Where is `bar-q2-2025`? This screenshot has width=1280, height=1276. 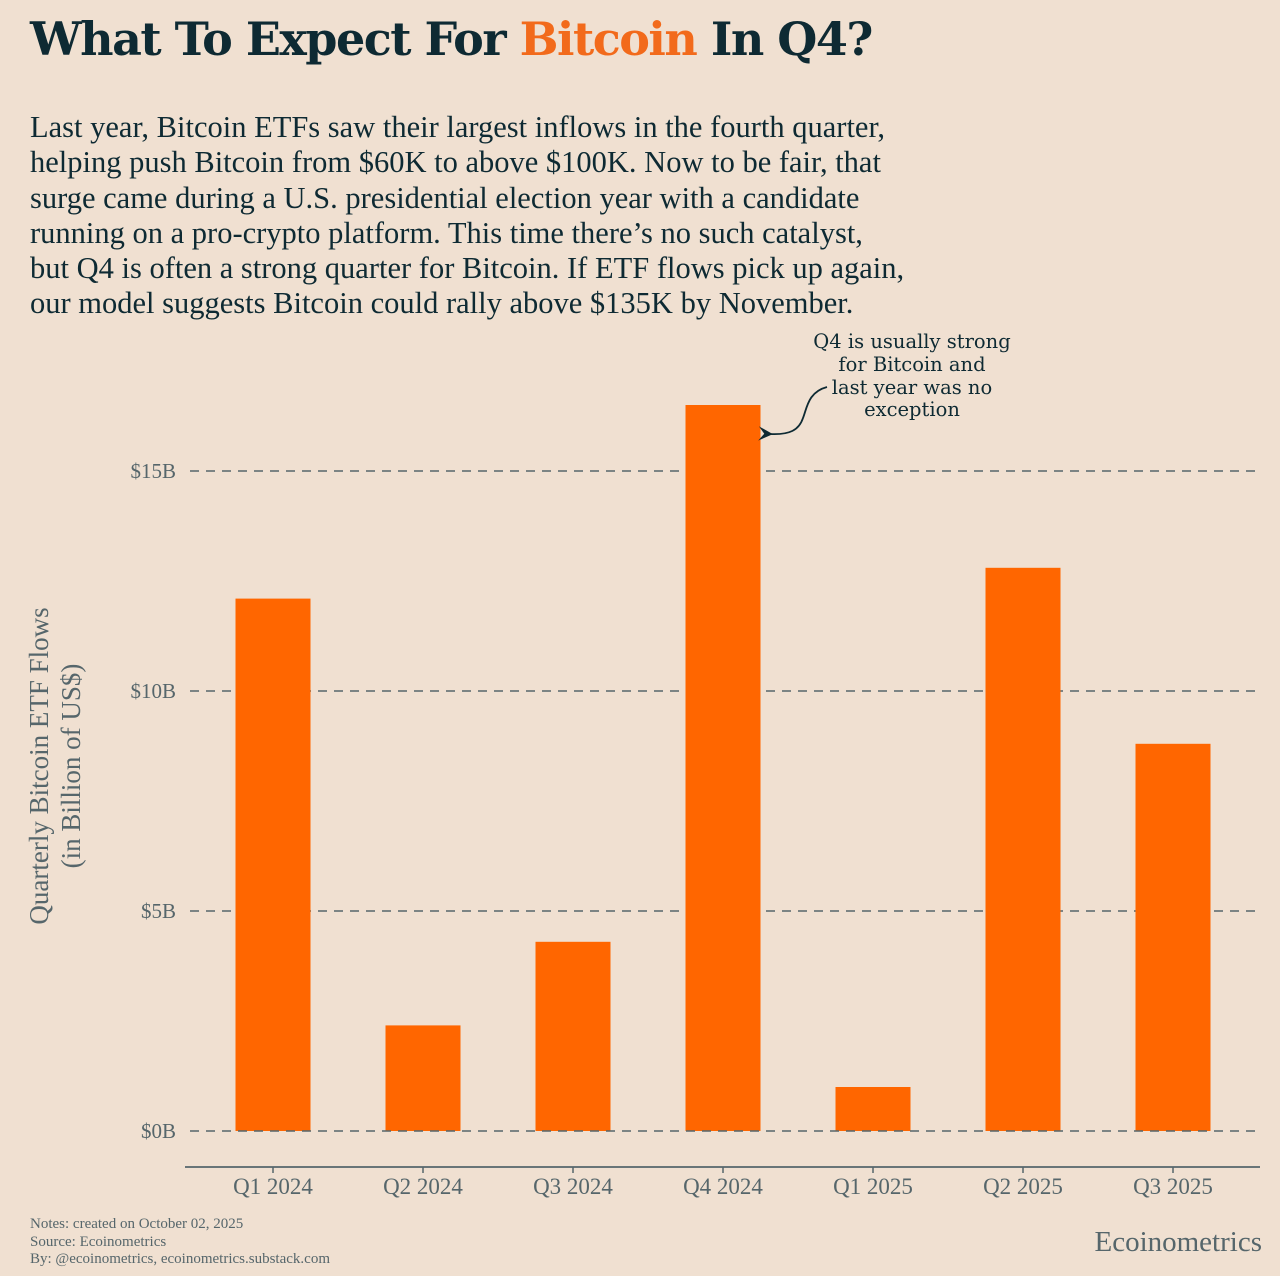 bar-q2-2025 is located at coordinates (1023, 849).